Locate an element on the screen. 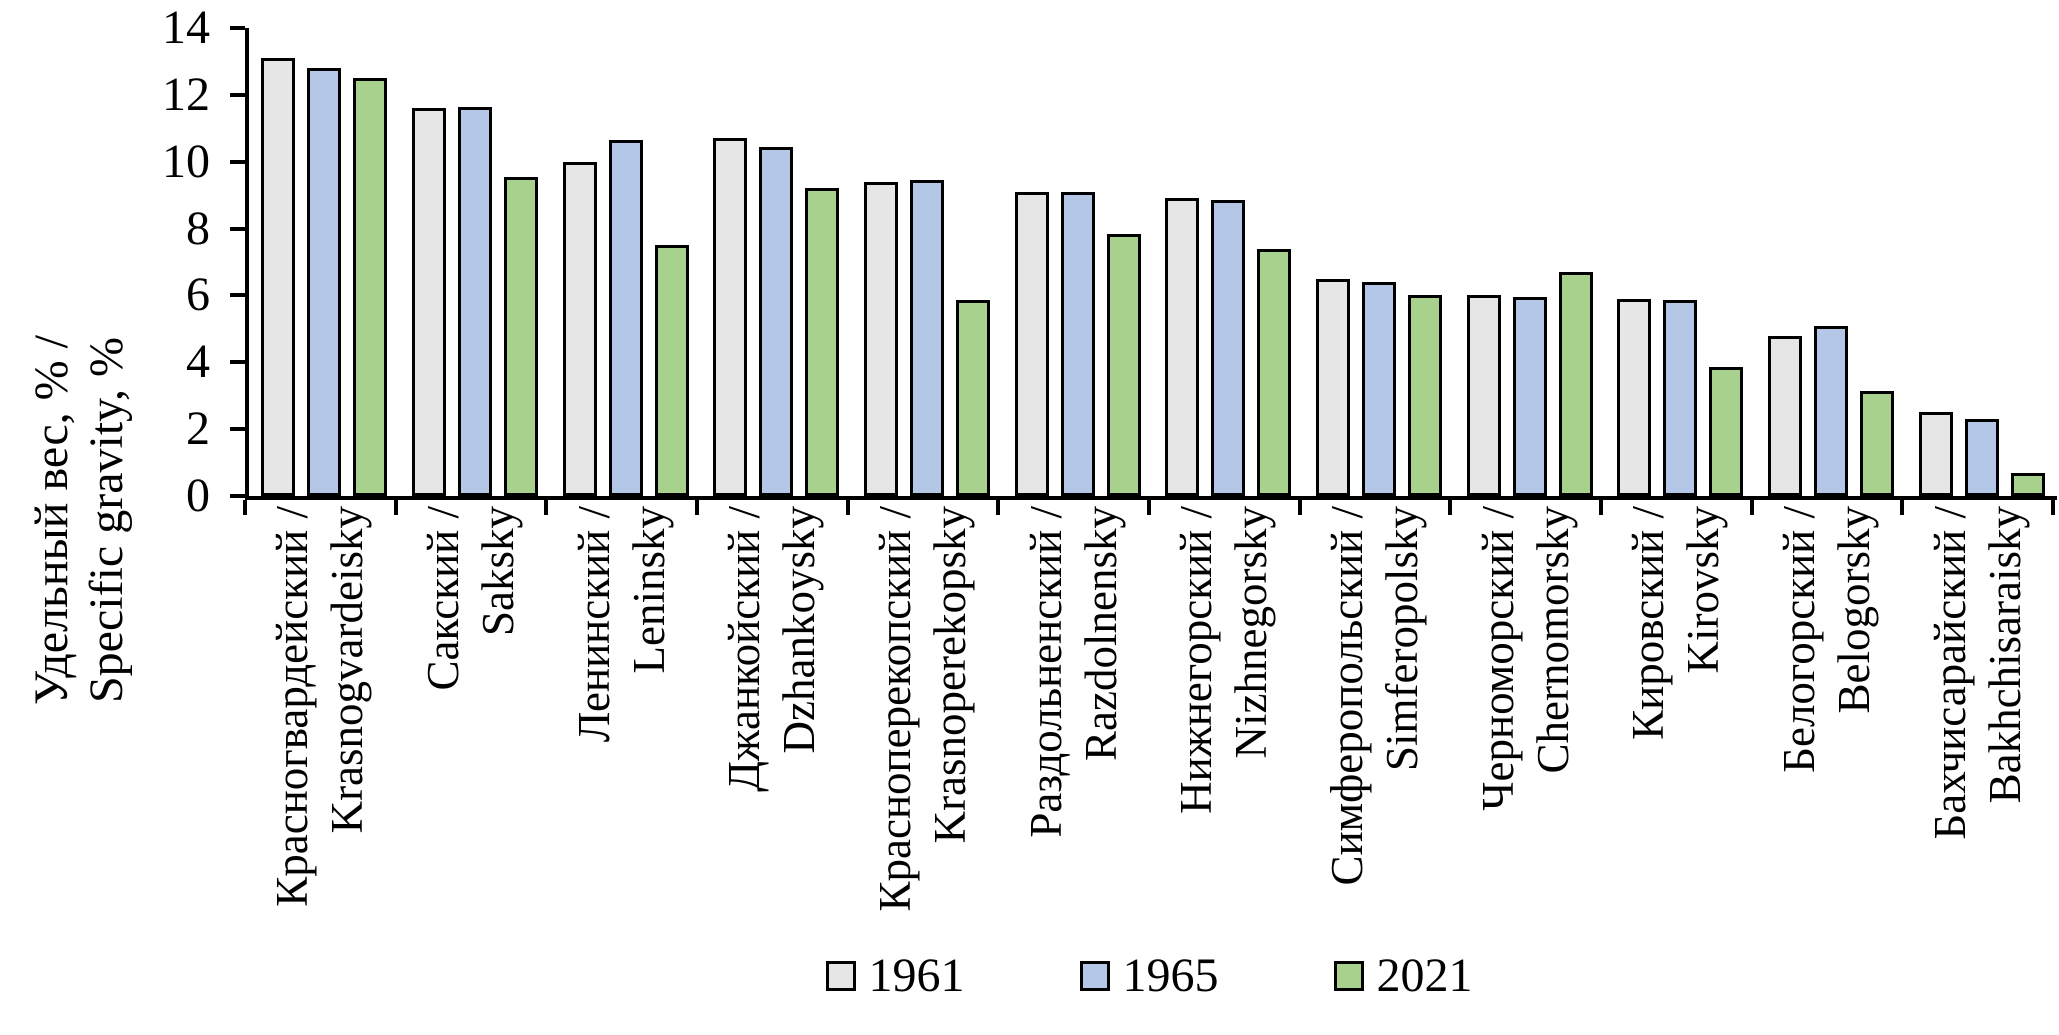  bar-1961-belogorsky is located at coordinates (1785, 416).